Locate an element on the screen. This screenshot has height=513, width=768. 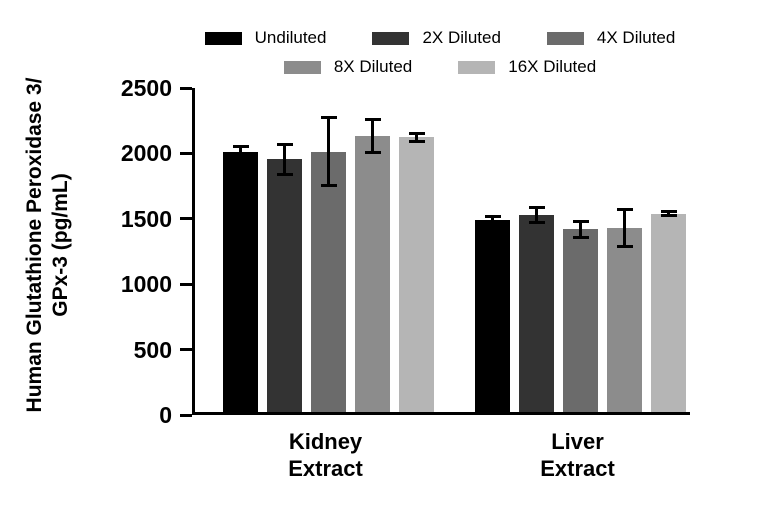
y-tick-label: 2000 is located at coordinates (146, 153).